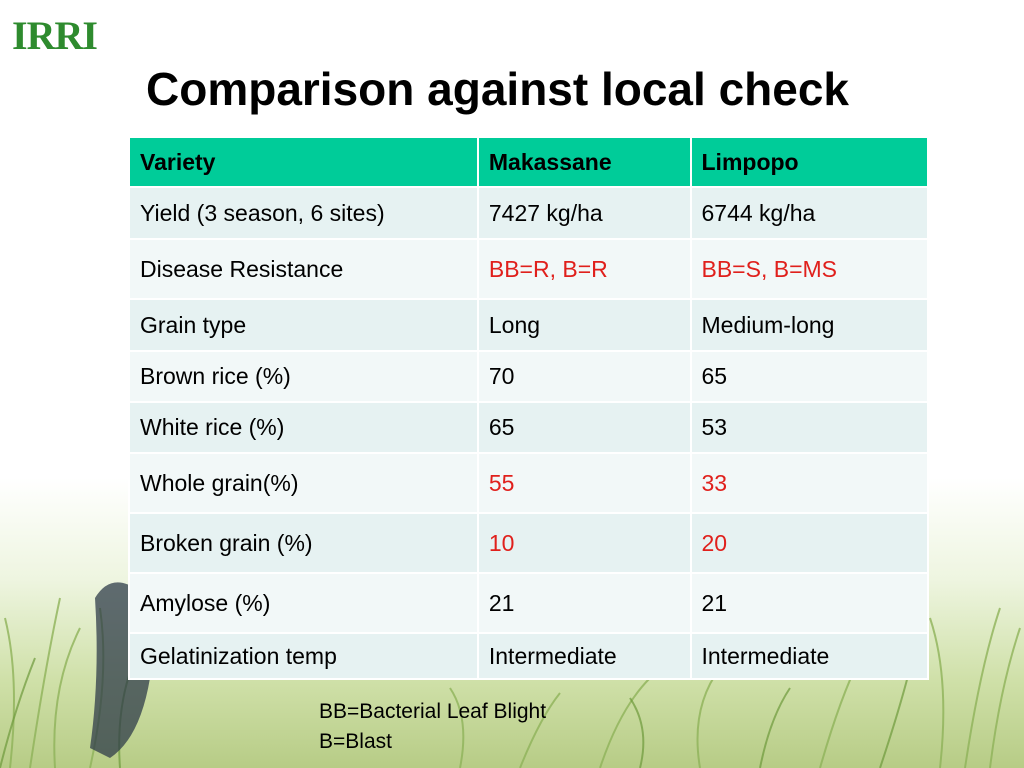  Describe the element at coordinates (809, 269) in the screenshot. I see `limpopo-value: BB=S, B=MS` at that location.